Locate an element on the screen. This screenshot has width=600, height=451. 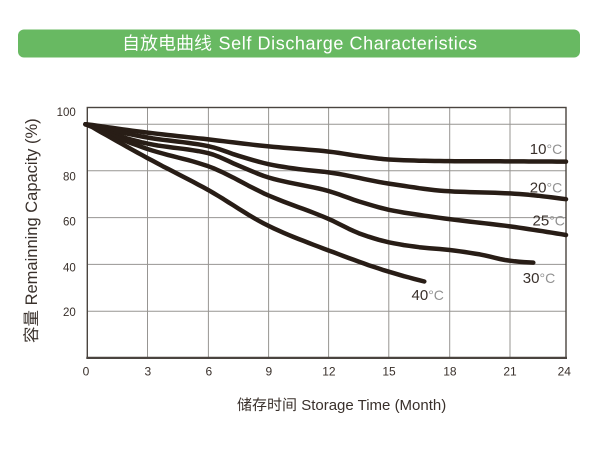
svg-text: 60 is located at coordinates (69, 222).